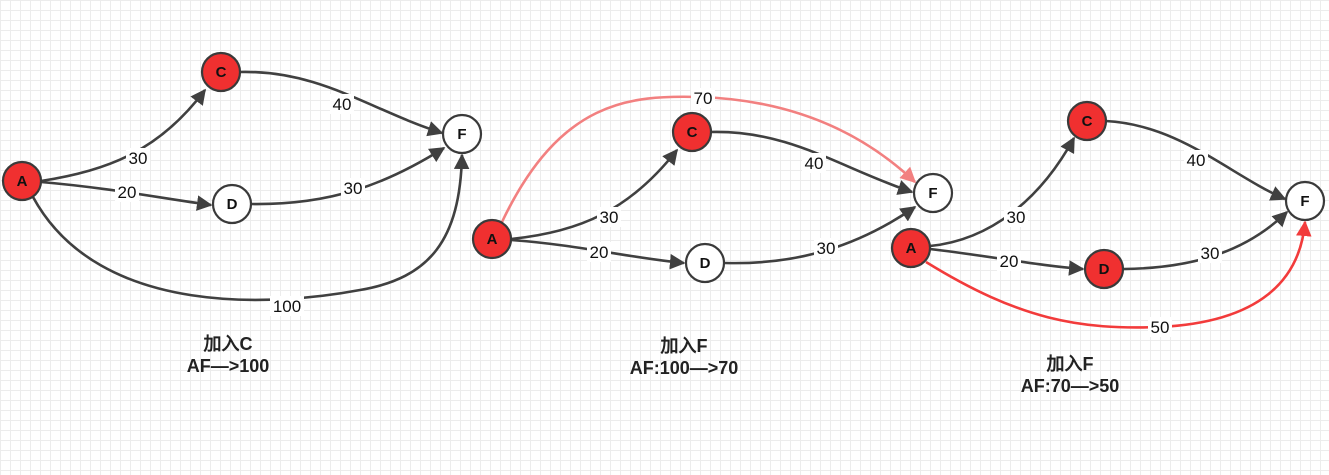 The image size is (1329, 475). I want to click on caption-detail: AF—>100, so click(228, 366).